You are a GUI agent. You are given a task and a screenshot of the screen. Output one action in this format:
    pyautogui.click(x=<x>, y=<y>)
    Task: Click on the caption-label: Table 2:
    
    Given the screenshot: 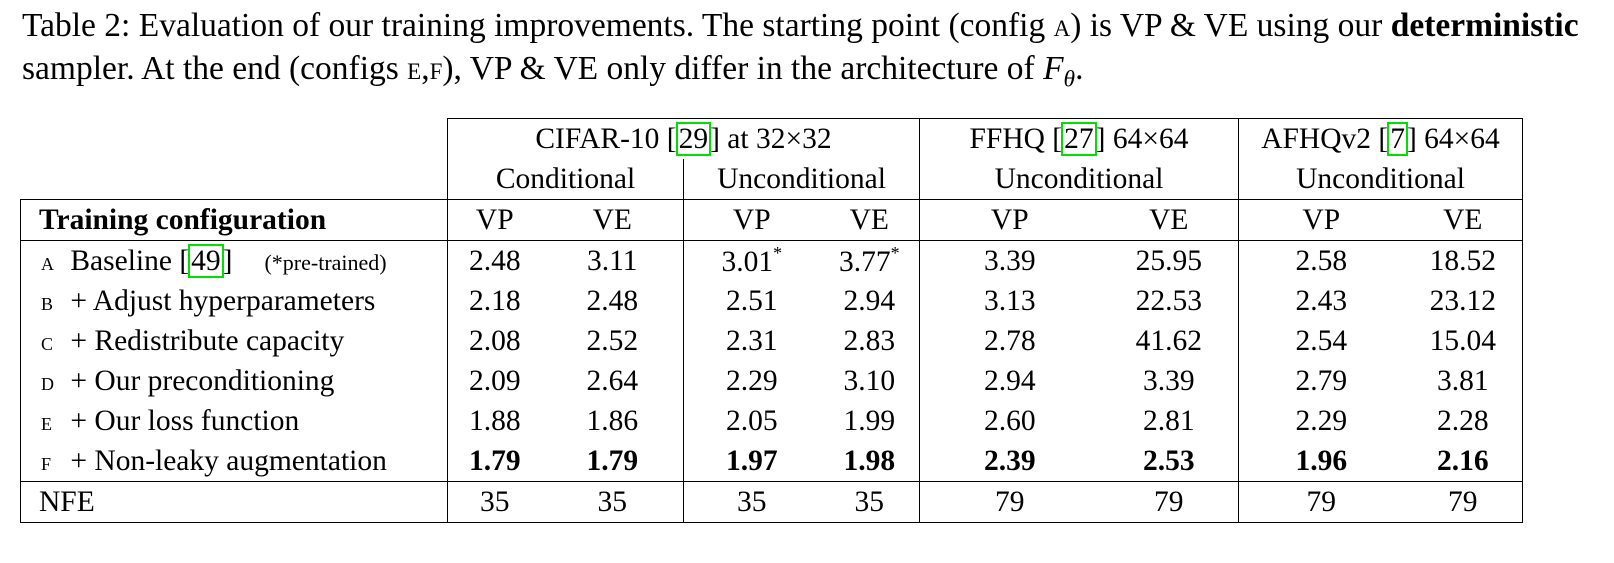 What is the action you would take?
    pyautogui.click(x=76, y=25)
    